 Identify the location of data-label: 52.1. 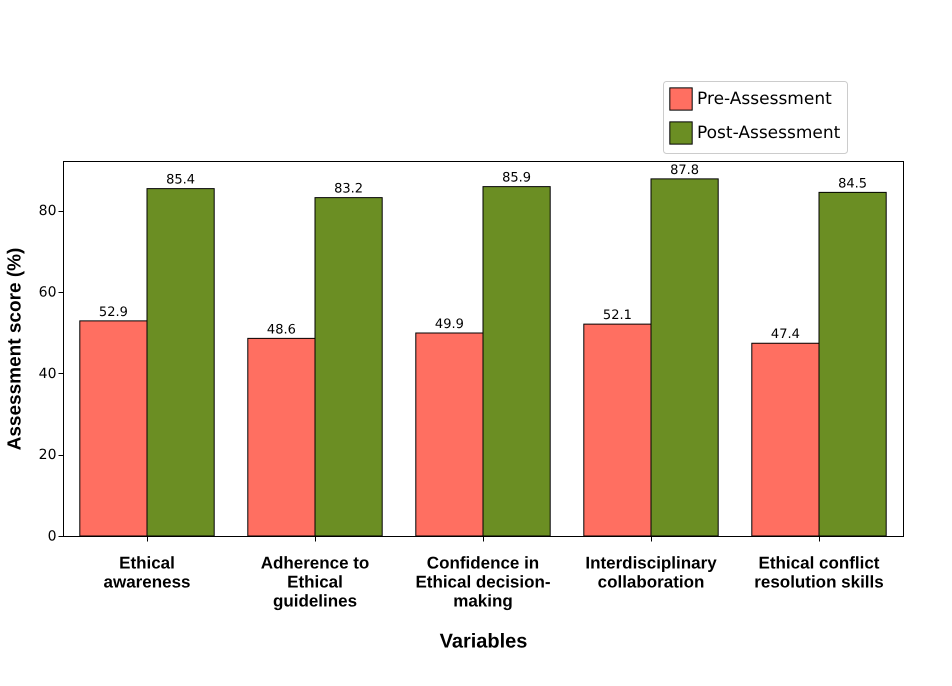
(617, 316).